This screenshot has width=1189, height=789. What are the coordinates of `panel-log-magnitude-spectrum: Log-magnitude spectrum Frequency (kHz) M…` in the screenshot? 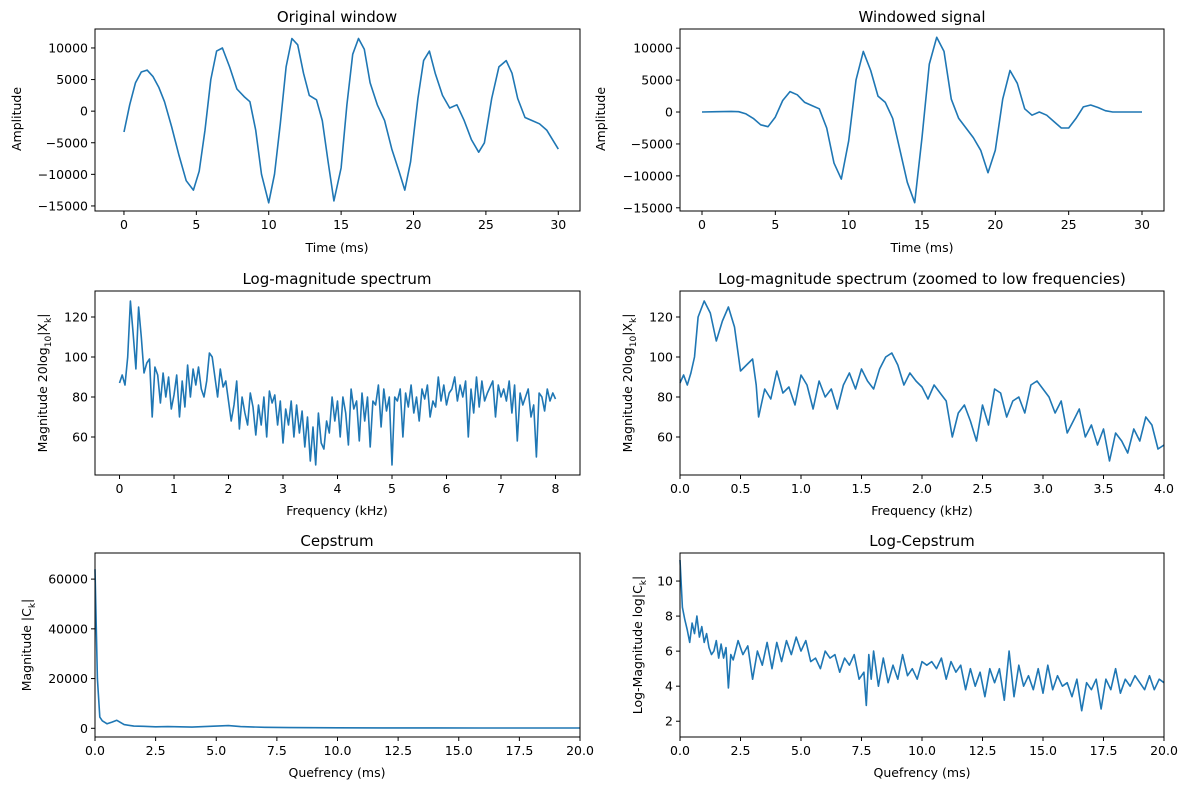 It's located at (308, 394).